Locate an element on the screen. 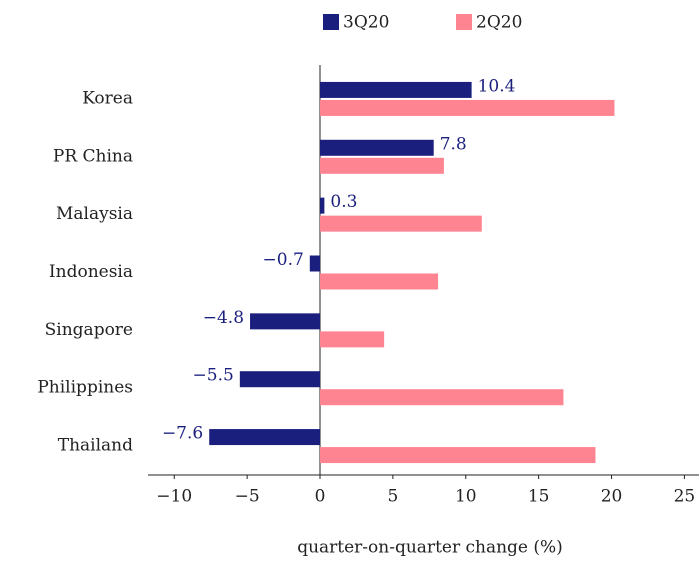  value-label: 0.3 is located at coordinates (343, 202).